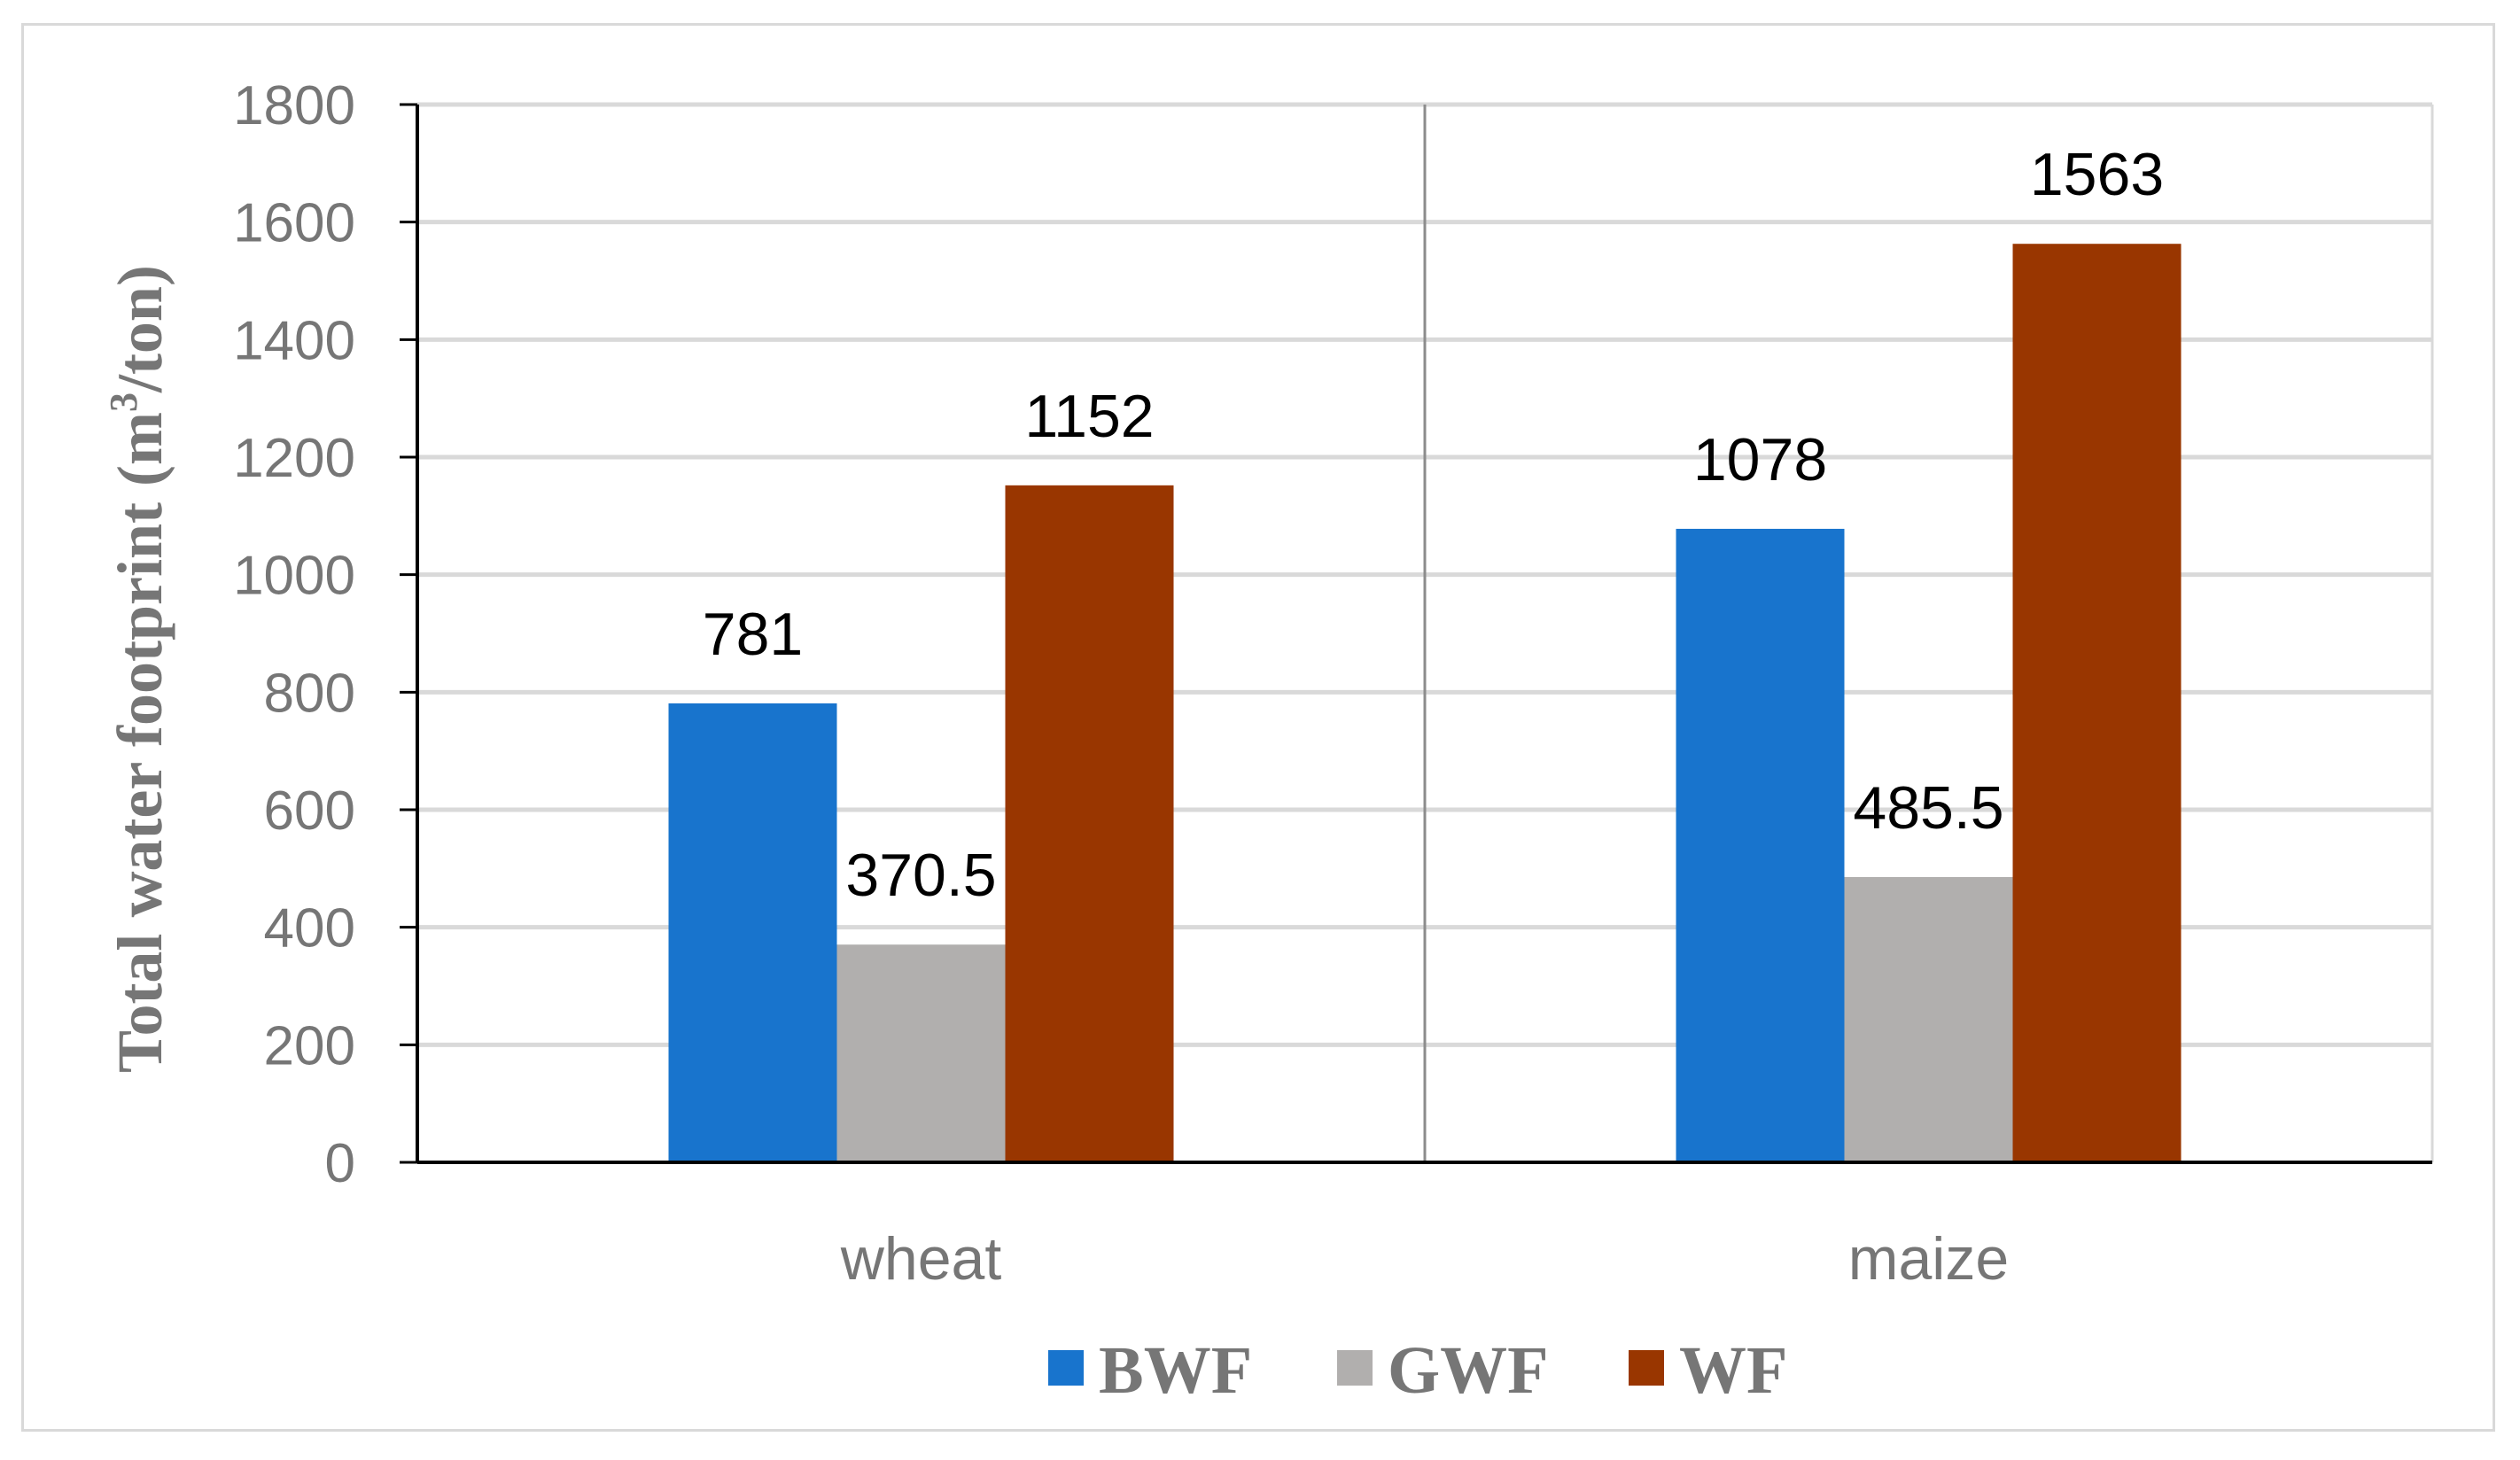 Image resolution: width=2520 pixels, height=1460 pixels. I want to click on y-tick-label: 600, so click(309, 811).